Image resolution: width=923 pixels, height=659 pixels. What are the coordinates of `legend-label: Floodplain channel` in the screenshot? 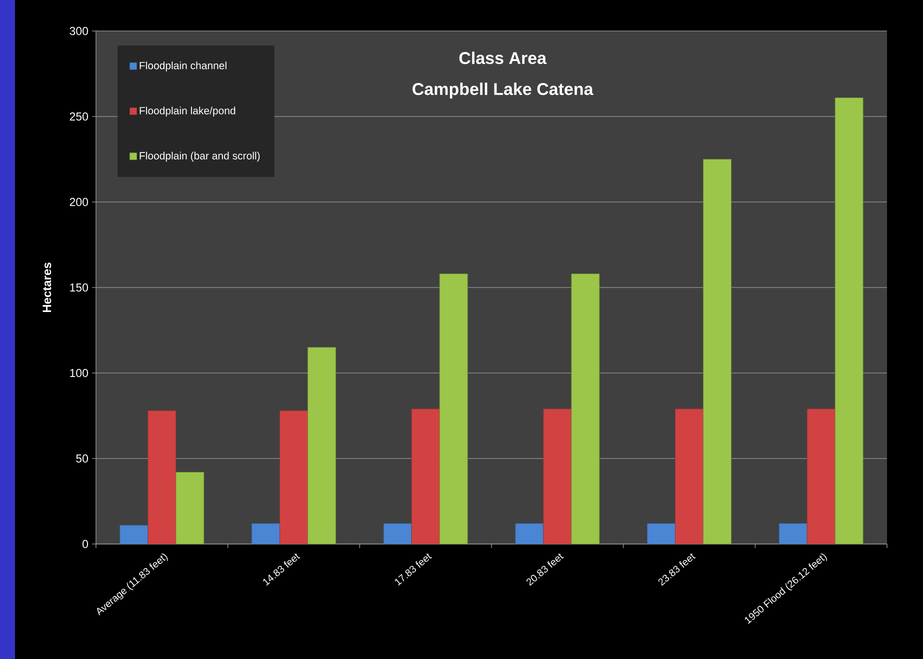 It's located at (183, 67).